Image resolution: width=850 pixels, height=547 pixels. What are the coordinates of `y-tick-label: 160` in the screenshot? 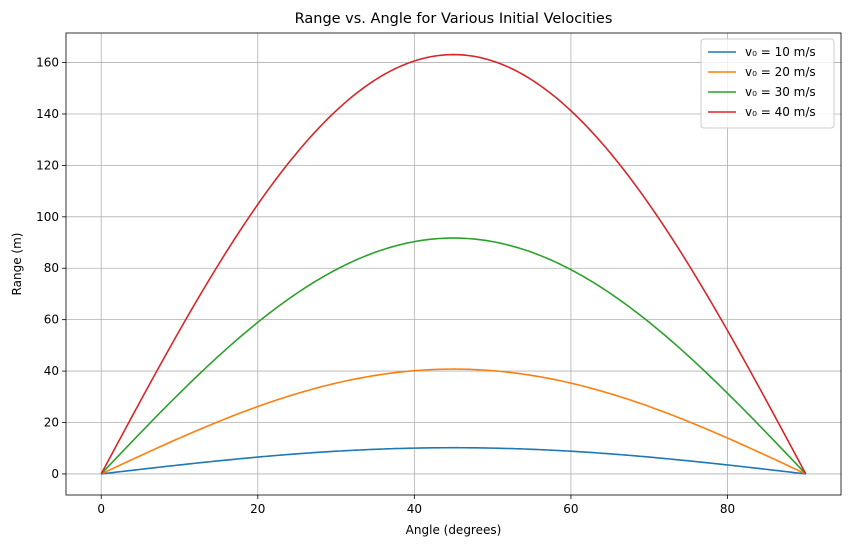 It's located at (47, 63).